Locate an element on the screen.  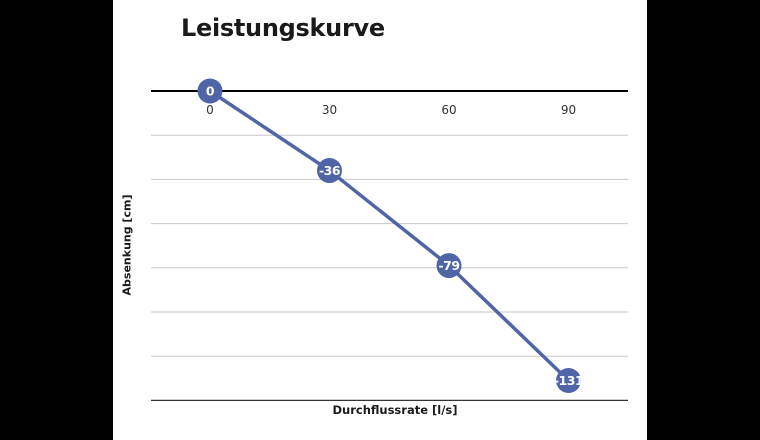
data-point-label: -36 is located at coordinates (330, 170).